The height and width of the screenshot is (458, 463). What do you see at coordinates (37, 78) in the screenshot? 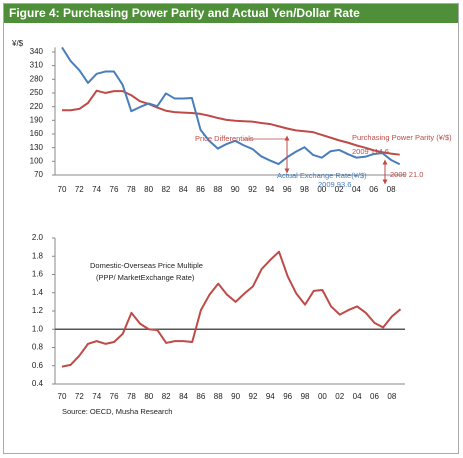
I see `y-tick-label: 280` at bounding box center [37, 78].